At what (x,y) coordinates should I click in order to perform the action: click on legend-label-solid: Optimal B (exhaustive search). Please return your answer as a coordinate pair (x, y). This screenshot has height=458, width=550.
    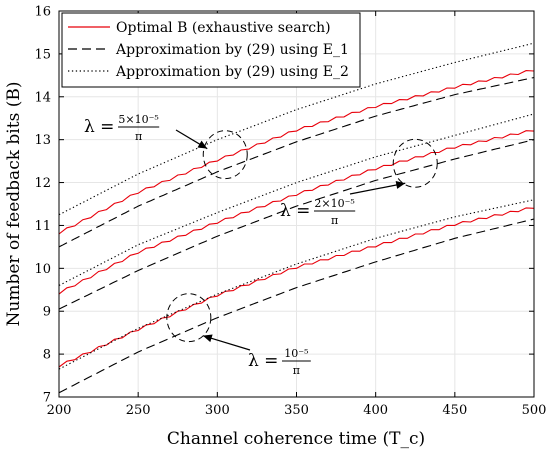
    Looking at the image, I should click on (223, 28).